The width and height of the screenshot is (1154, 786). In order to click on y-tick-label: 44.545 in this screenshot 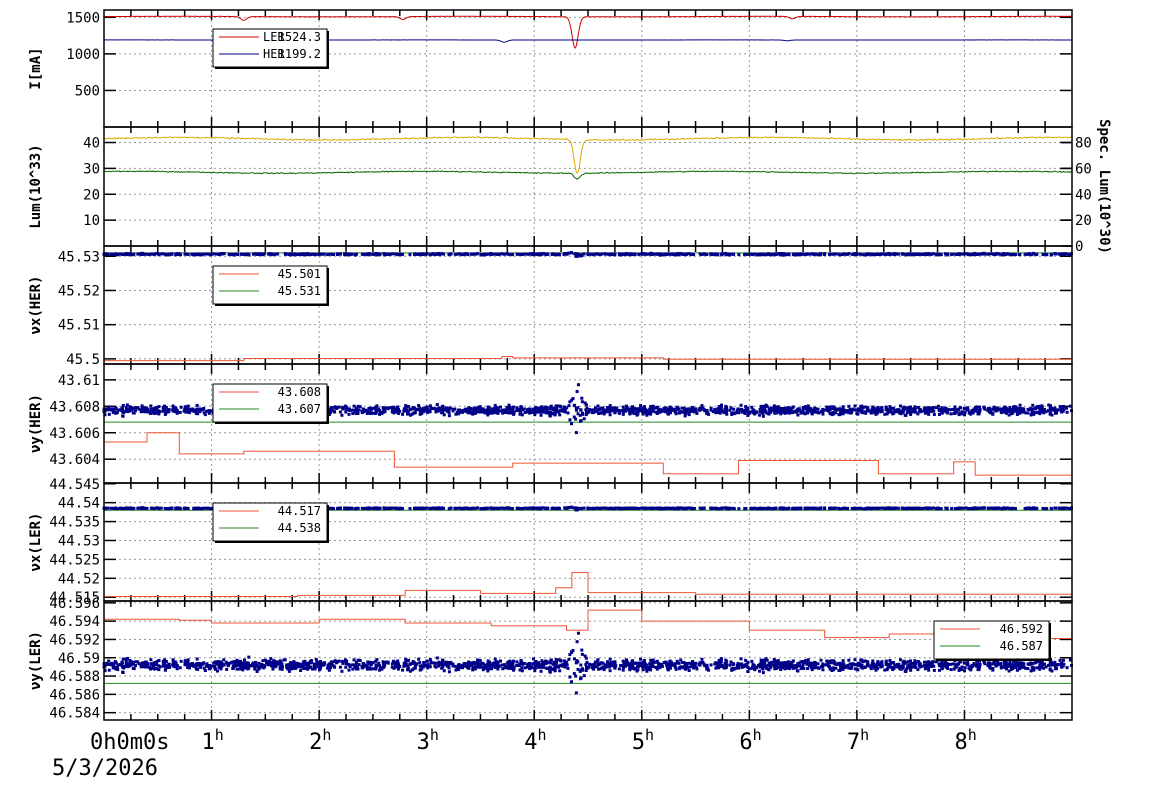, I will do `click(74, 485)`.